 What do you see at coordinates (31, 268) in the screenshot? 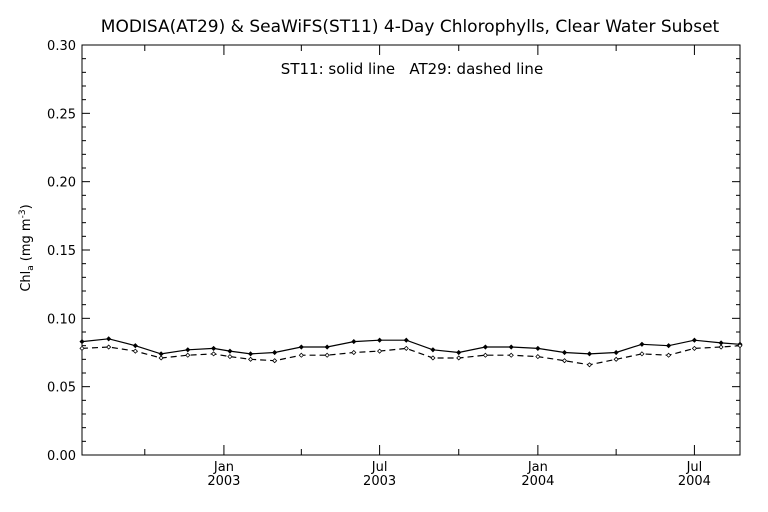
I see `y-label-sub: a` at bounding box center [31, 268].